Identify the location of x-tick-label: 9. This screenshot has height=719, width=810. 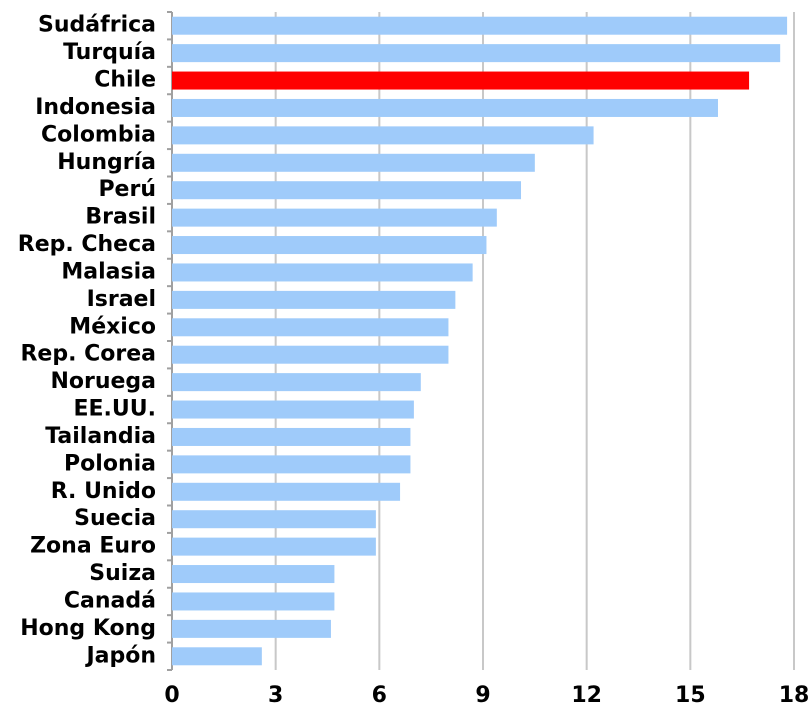
(482, 695).